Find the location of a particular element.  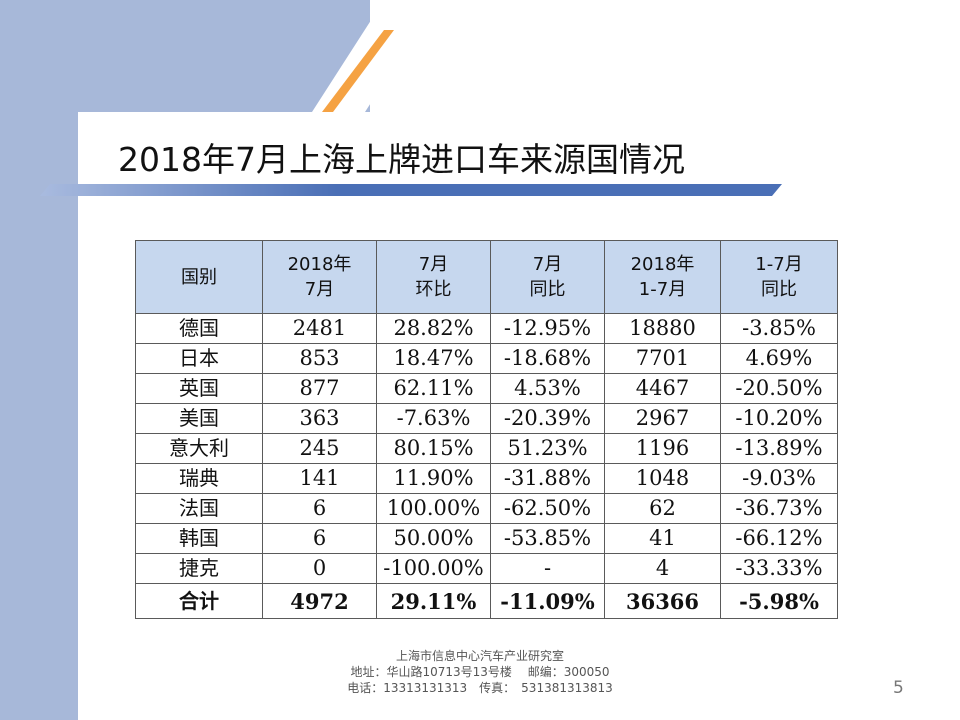

table-header-row: 国别 2018年 7月 7月 环比 7月 同比 2018年 1-7月 1-7月 同比 is located at coordinates (486, 277).